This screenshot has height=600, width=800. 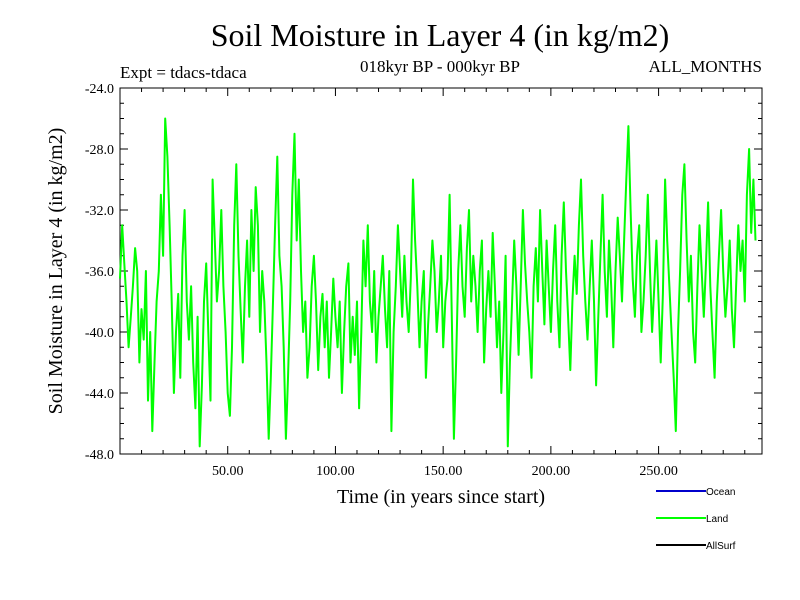 What do you see at coordinates (99, 455) in the screenshot?
I see `y-tick-label: -48.0` at bounding box center [99, 455].